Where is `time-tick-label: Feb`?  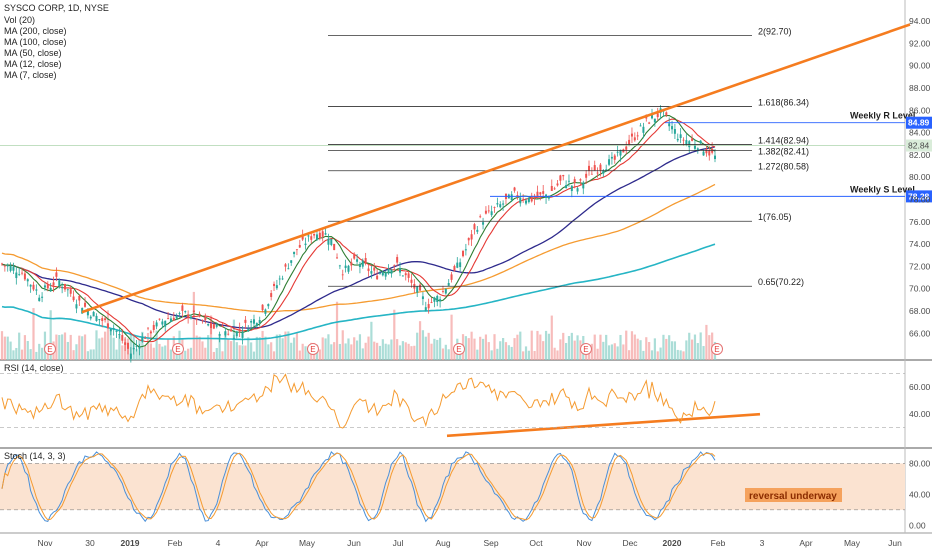
time-tick-label: Feb is located at coordinates (175, 543).